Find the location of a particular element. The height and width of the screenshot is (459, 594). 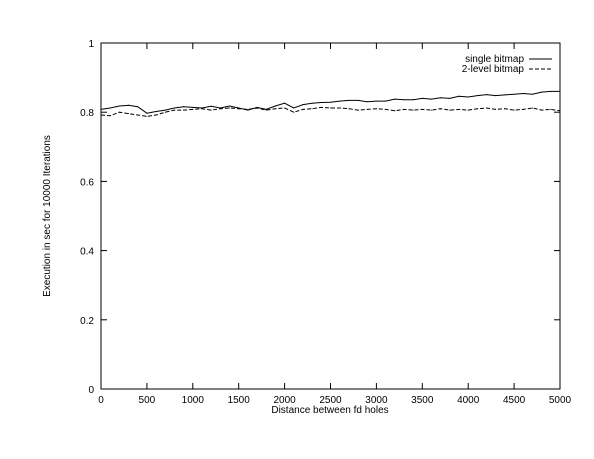

x-tick-label: 5000 is located at coordinates (560, 400).